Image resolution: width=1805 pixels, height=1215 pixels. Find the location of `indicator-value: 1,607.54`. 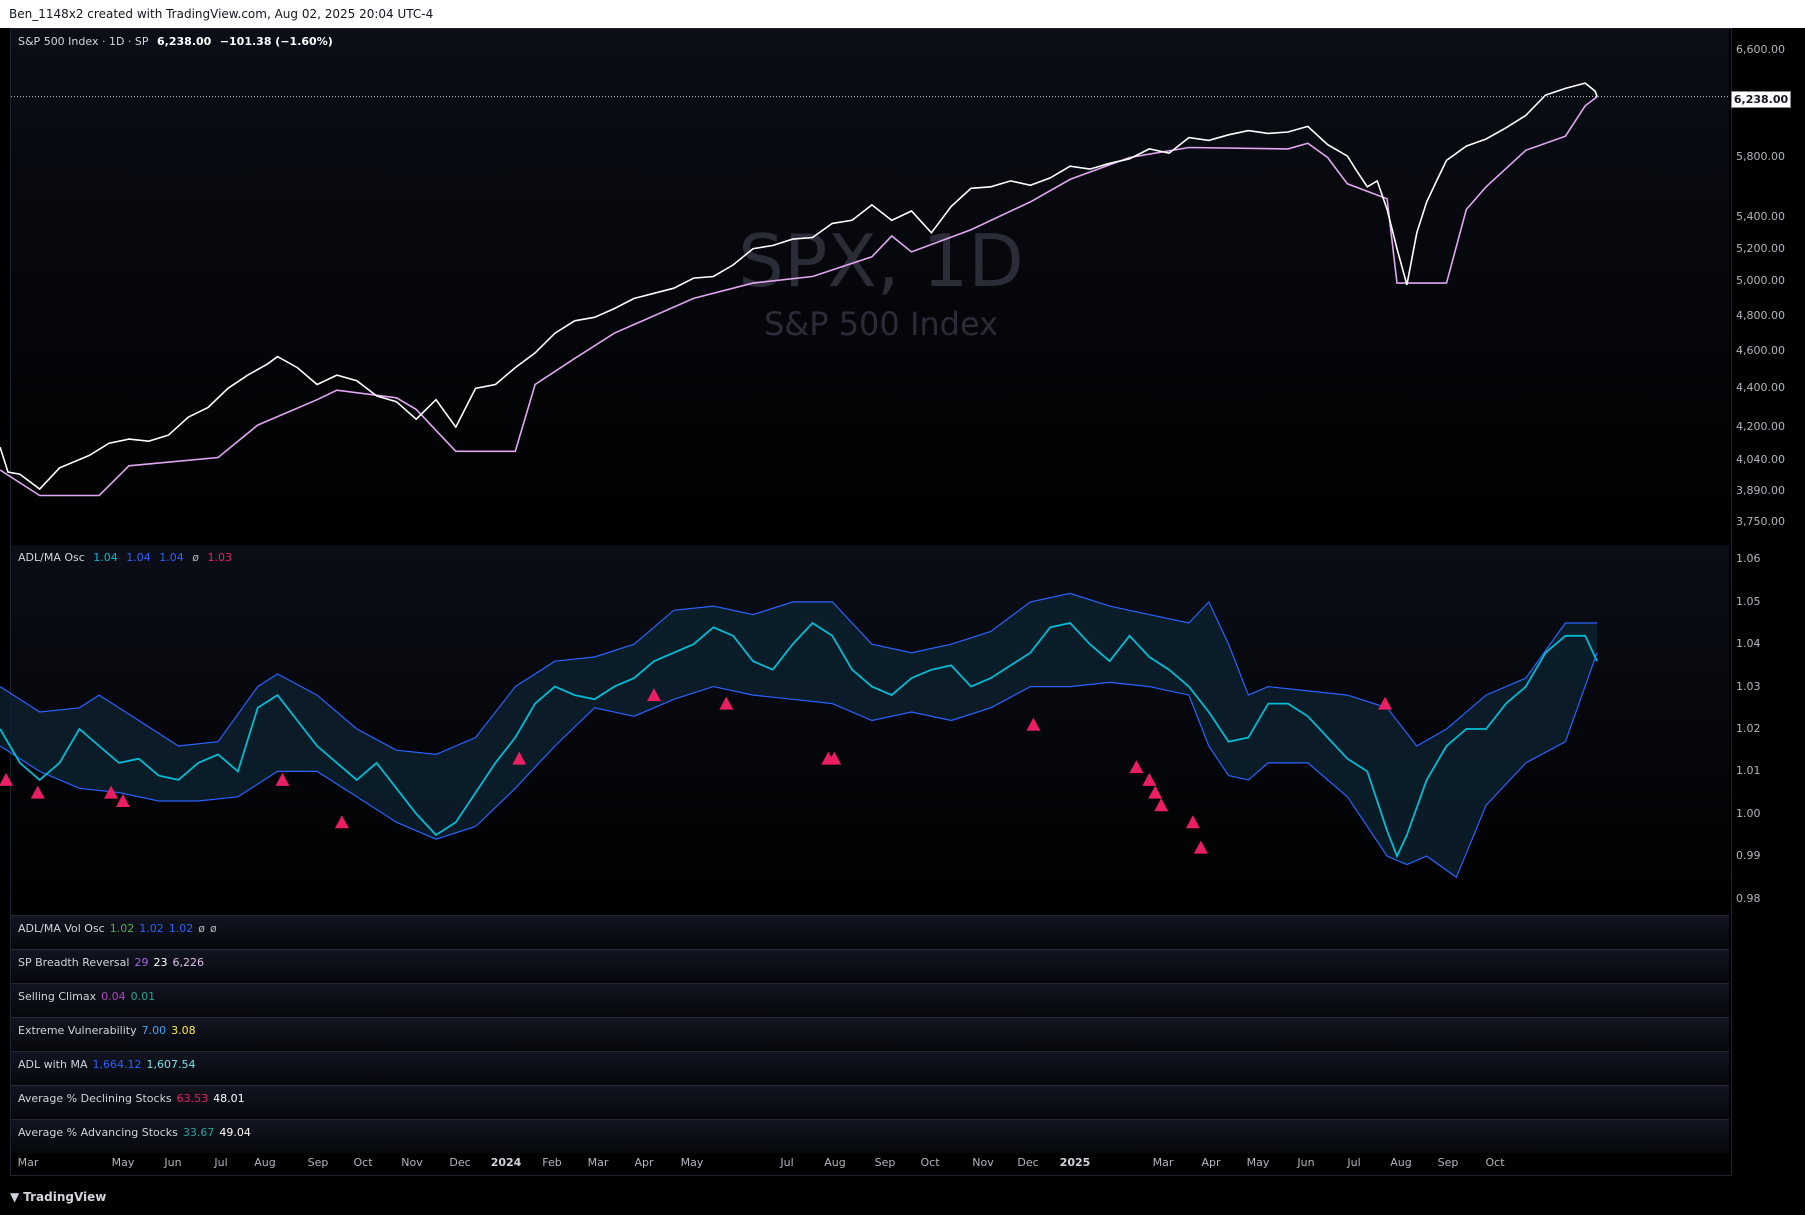

indicator-value: 1,607.54 is located at coordinates (171, 1064).